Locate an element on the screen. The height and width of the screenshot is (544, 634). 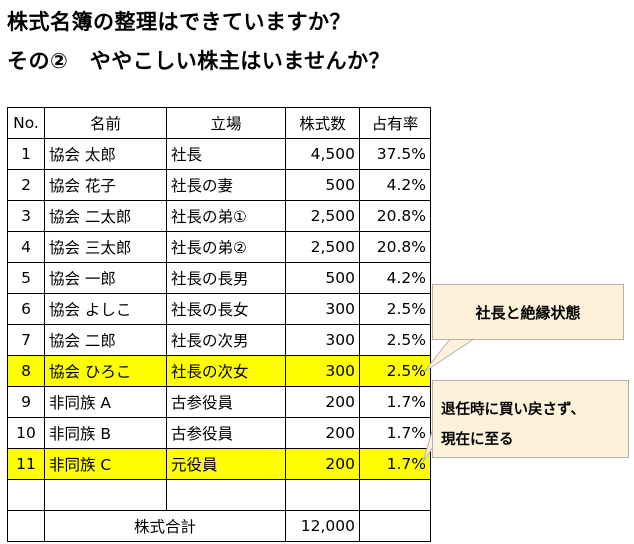
header-no: No. is located at coordinates (26, 123).